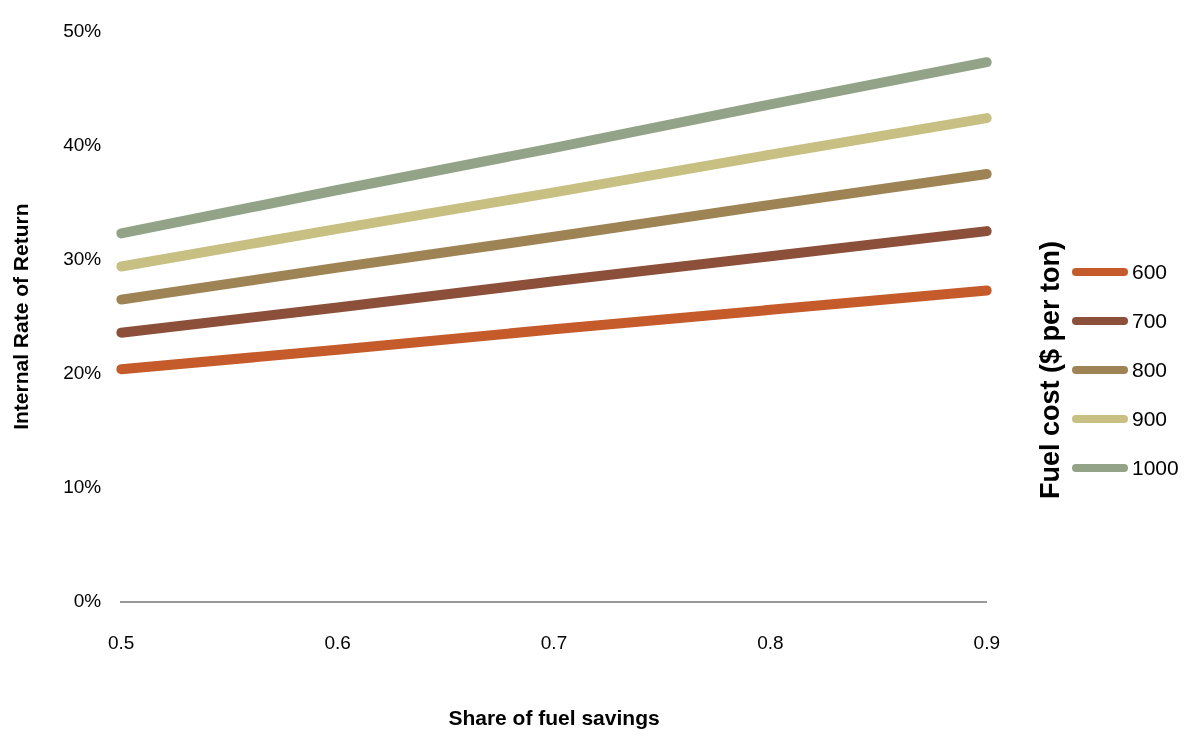 The image size is (1202, 742). Describe the element at coordinates (82, 144) in the screenshot. I see `y-tick-label: 40%` at that location.